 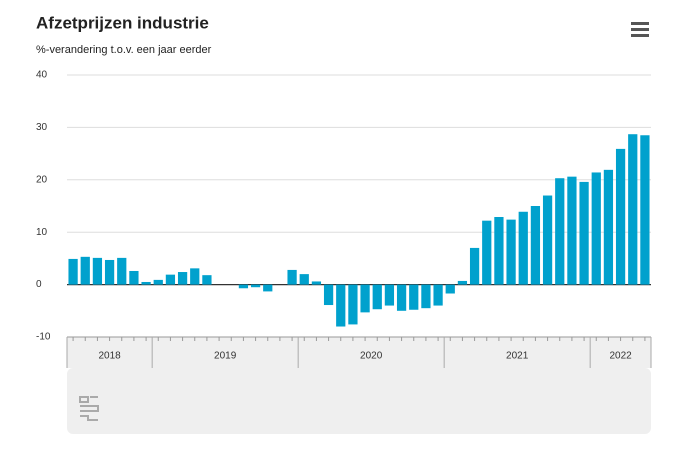 What do you see at coordinates (124, 50) in the screenshot?
I see `chart-subtitle: %-verandering t.o.v. een jaar eerder` at bounding box center [124, 50].